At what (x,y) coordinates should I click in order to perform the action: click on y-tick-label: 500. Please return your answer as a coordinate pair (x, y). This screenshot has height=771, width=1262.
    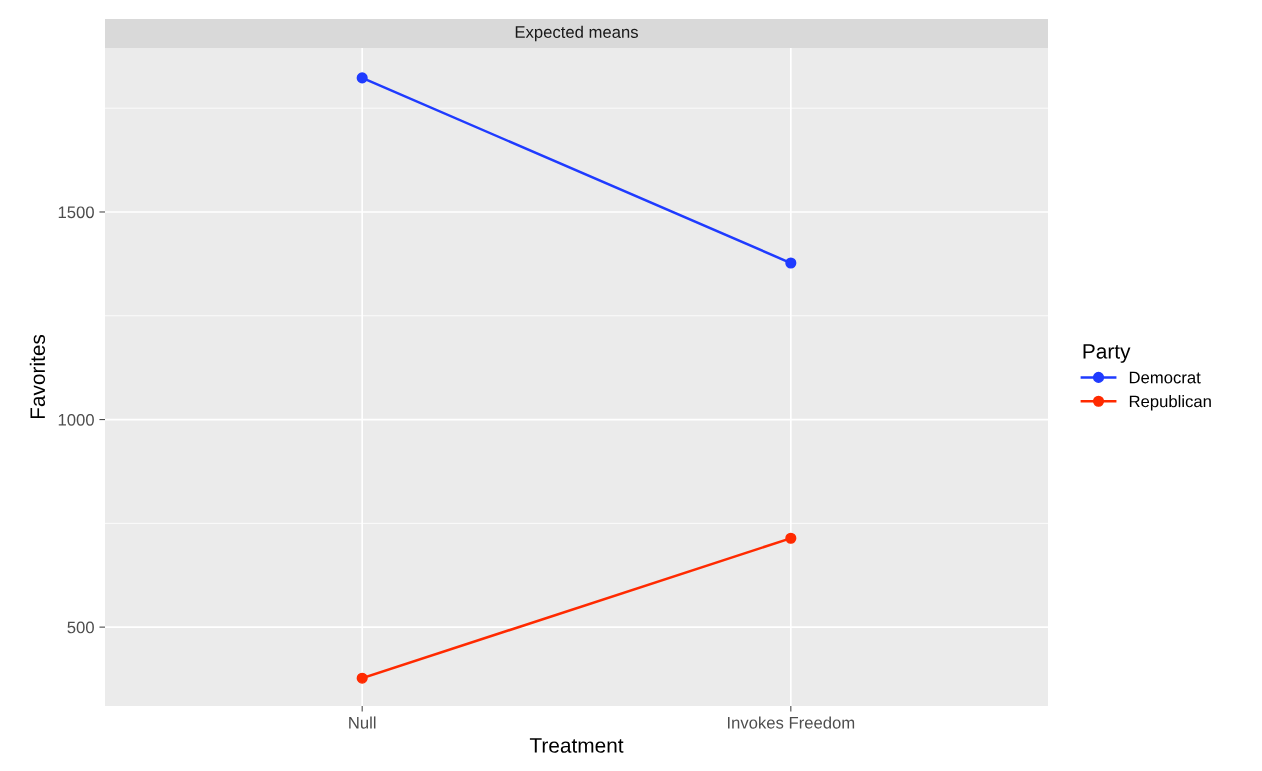
    Looking at the image, I should click on (80, 627).